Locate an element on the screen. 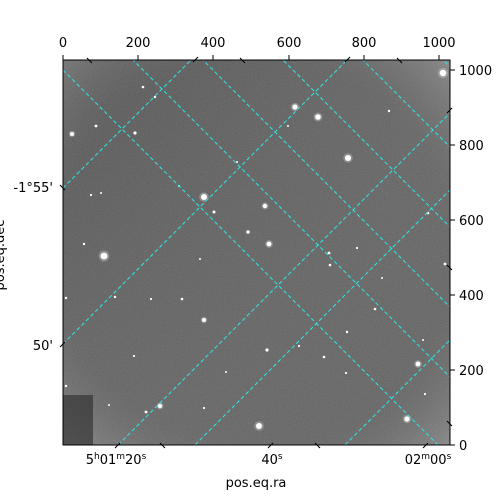 The width and height of the screenshot is (500, 500). top-tick-label: 400 is located at coordinates (213, 43).